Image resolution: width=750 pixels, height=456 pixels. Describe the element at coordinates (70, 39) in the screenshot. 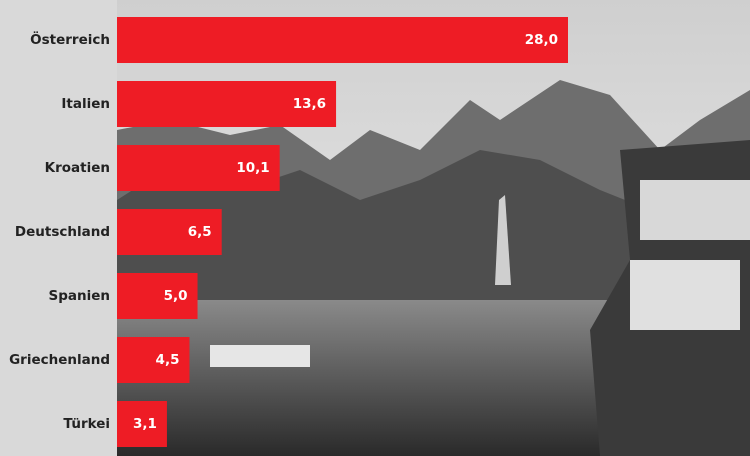

I see `category-label: Österreich` at that location.